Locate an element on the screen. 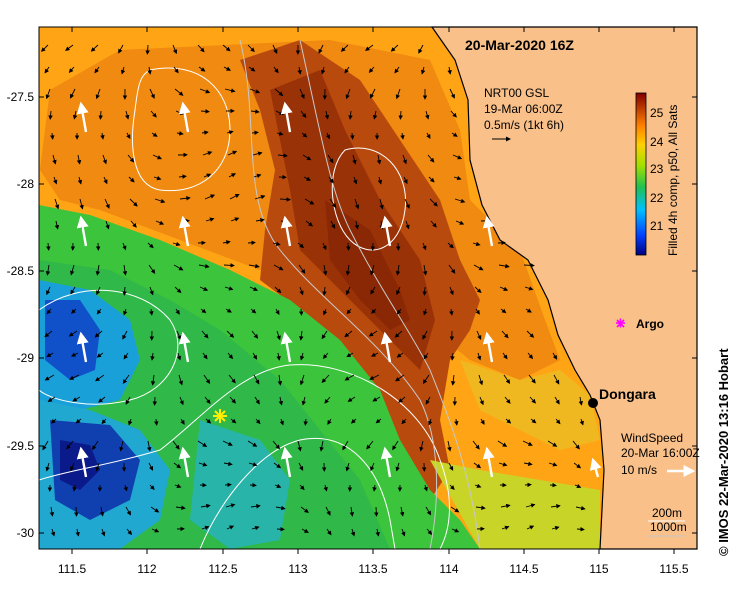 The image size is (739, 592). wind-line1: WindSpeed is located at coordinates (652, 438).